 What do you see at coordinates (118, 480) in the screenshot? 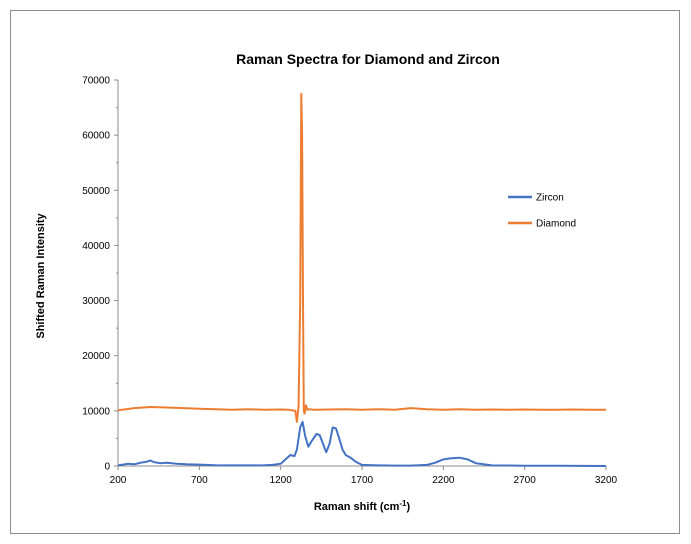
I see `x-tick-label: 200` at bounding box center [118, 480].